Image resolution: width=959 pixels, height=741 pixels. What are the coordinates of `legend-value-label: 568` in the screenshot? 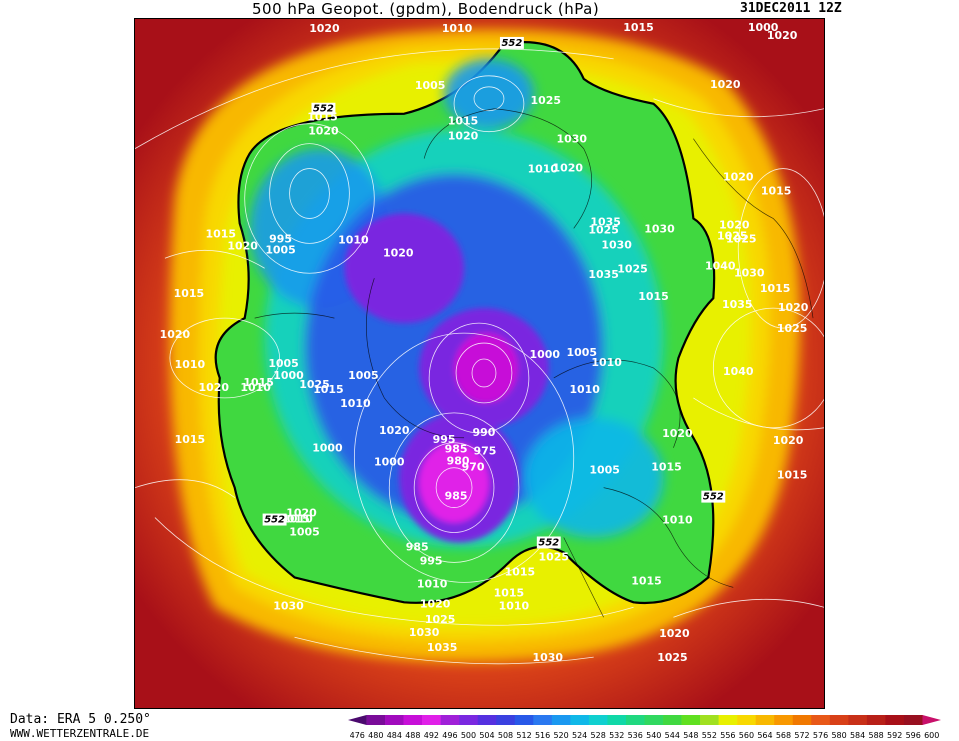 It's located at (783, 735).